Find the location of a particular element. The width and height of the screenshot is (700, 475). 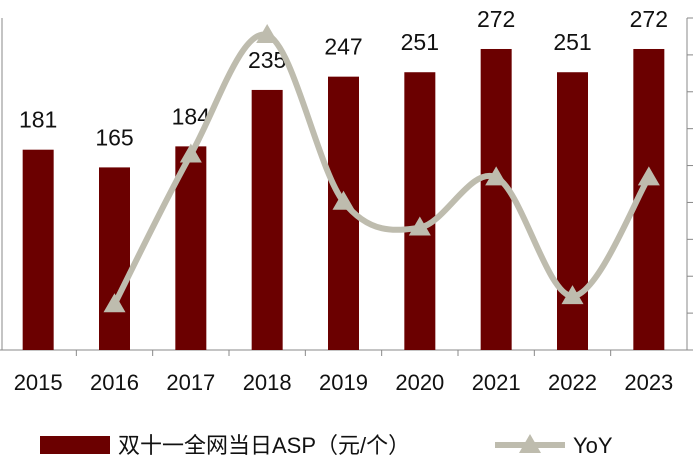

bar-2017 is located at coordinates (191, 248).